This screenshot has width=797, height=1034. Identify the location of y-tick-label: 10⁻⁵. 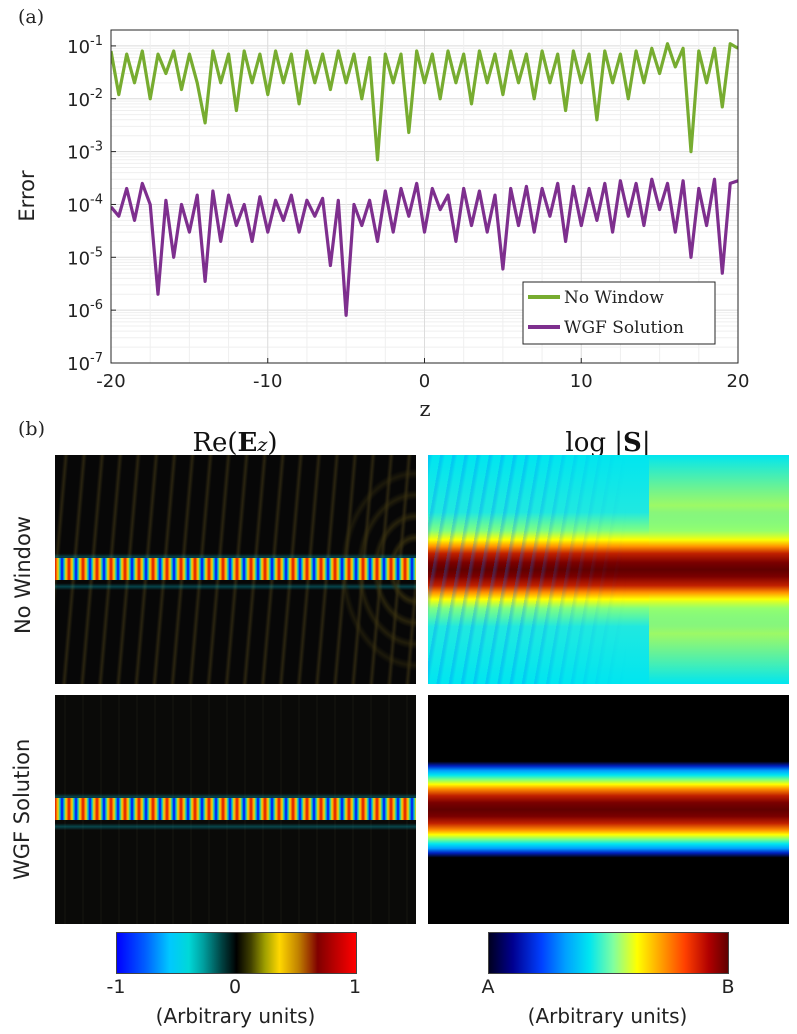
(85, 257).